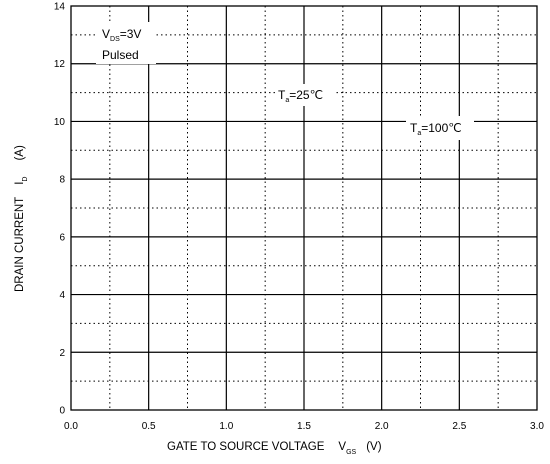  Describe the element at coordinates (149, 426) in the screenshot. I see `x-tick-label: 0.5` at that location.